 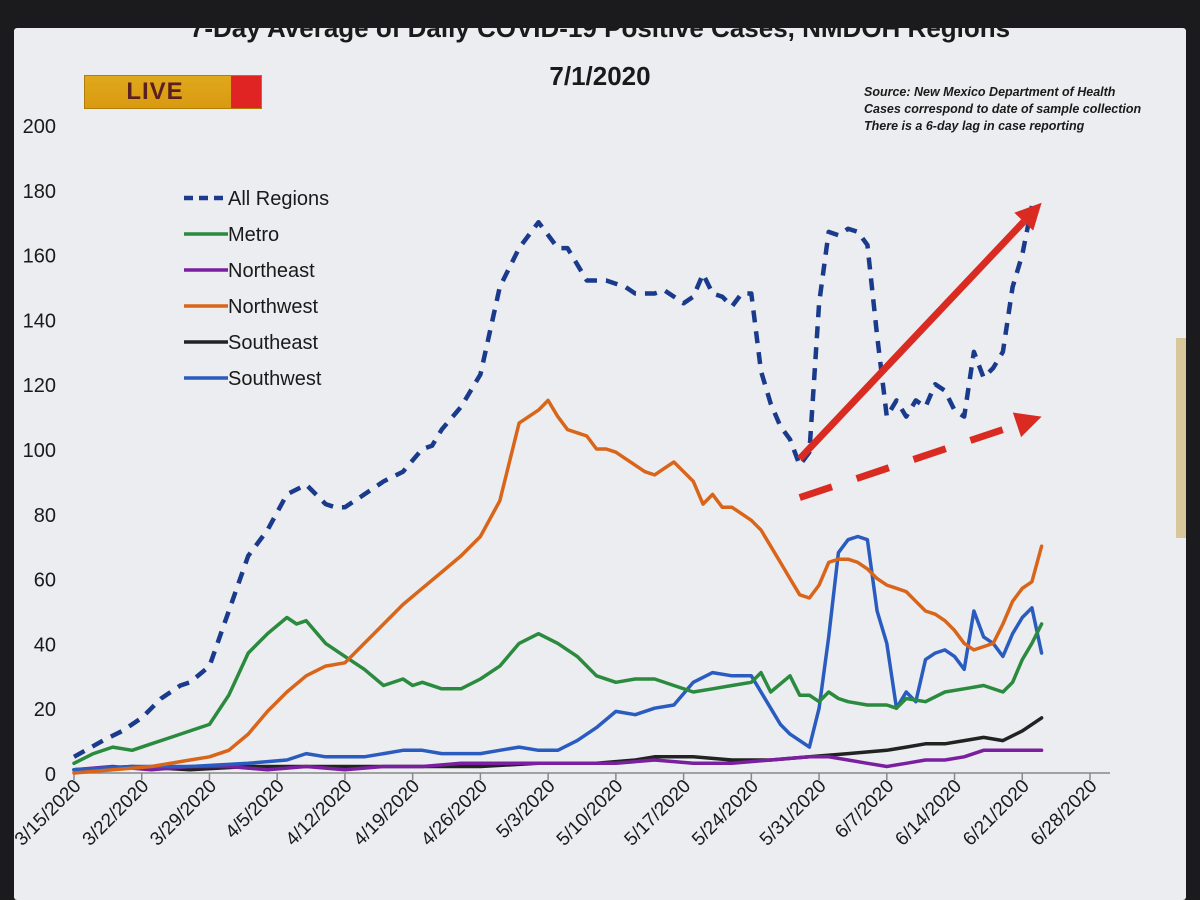 What do you see at coordinates (273, 307) in the screenshot?
I see `legend-label-northwest: Northwest` at bounding box center [273, 307].